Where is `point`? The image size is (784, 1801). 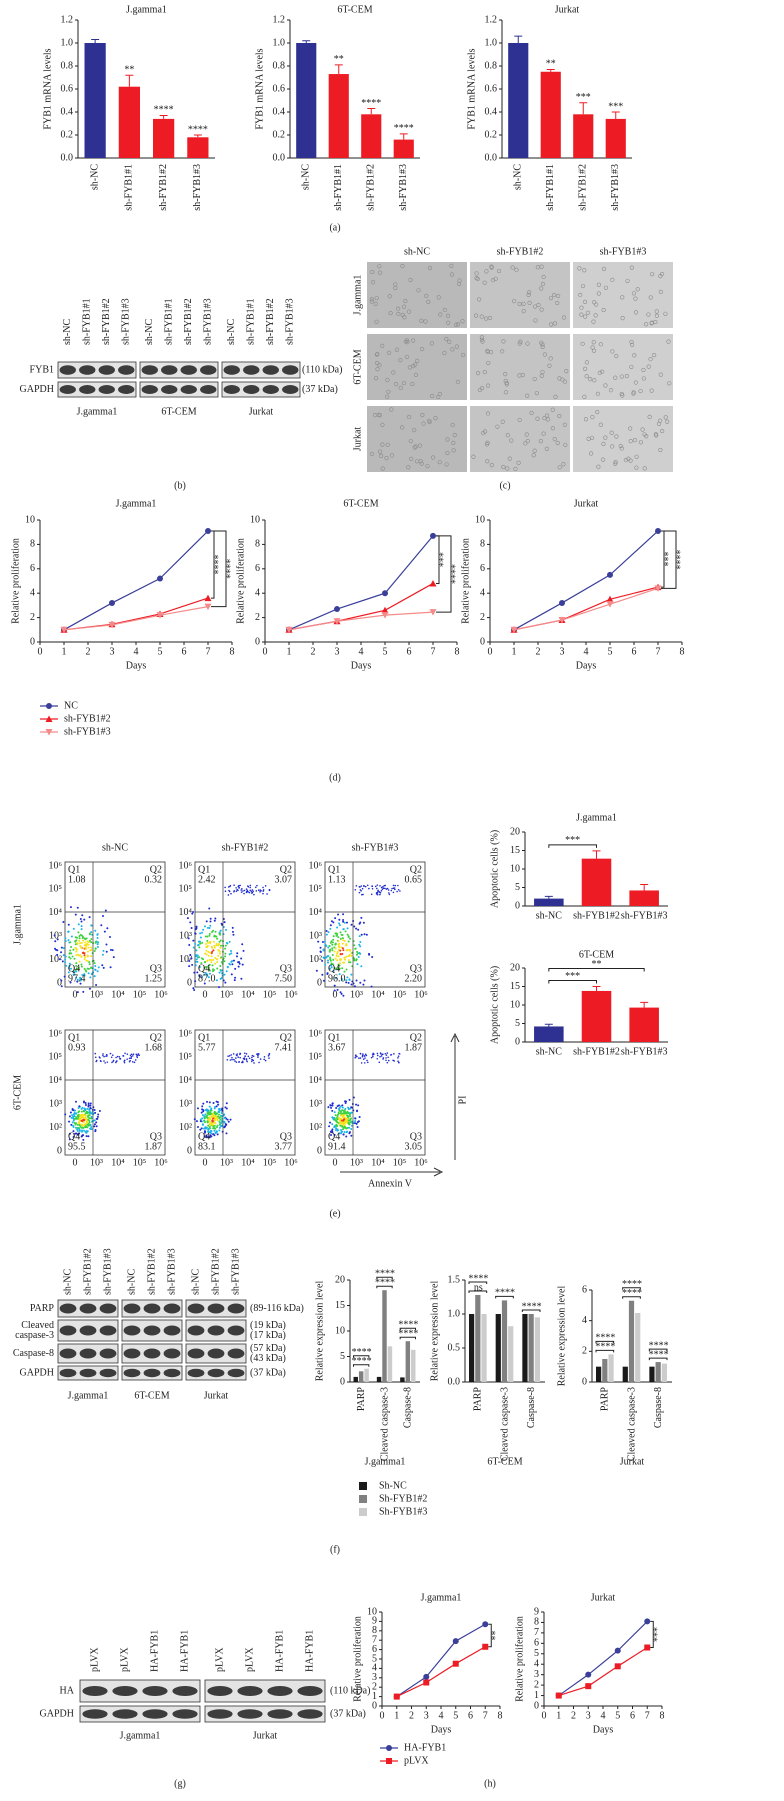
point is located at coordinates (562, 602).